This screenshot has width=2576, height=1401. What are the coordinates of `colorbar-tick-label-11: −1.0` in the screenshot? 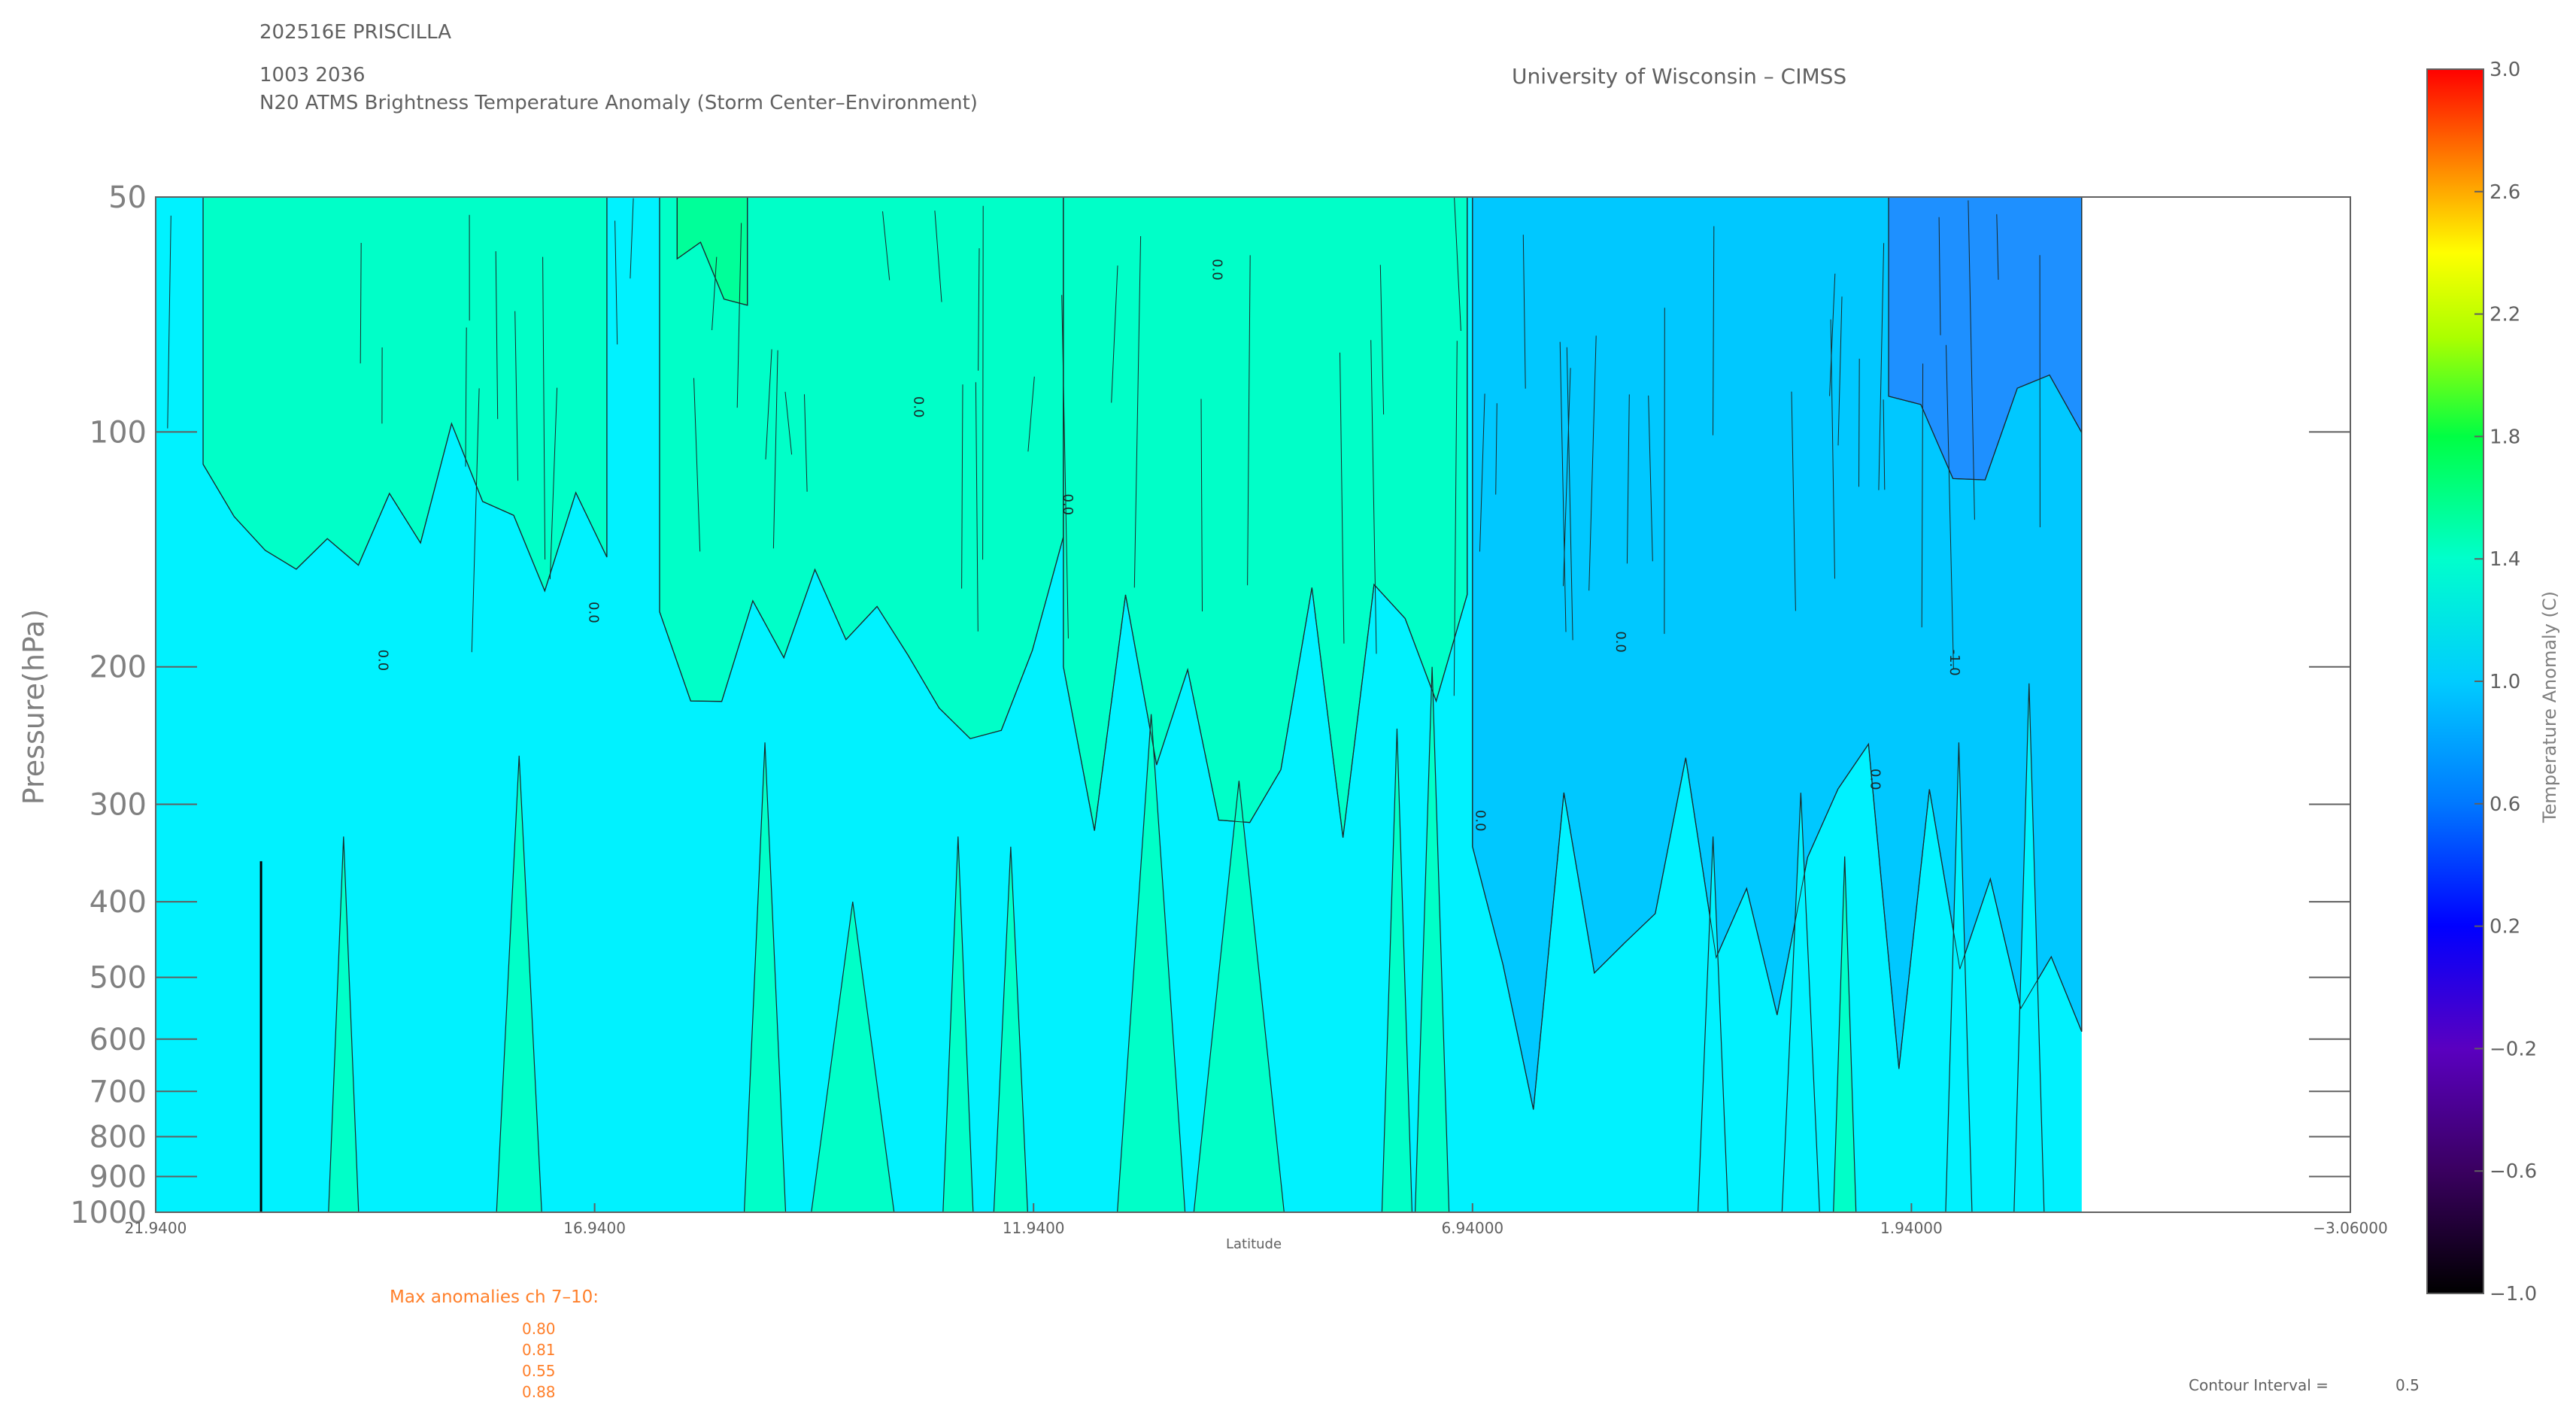 It's located at (2513, 1294).